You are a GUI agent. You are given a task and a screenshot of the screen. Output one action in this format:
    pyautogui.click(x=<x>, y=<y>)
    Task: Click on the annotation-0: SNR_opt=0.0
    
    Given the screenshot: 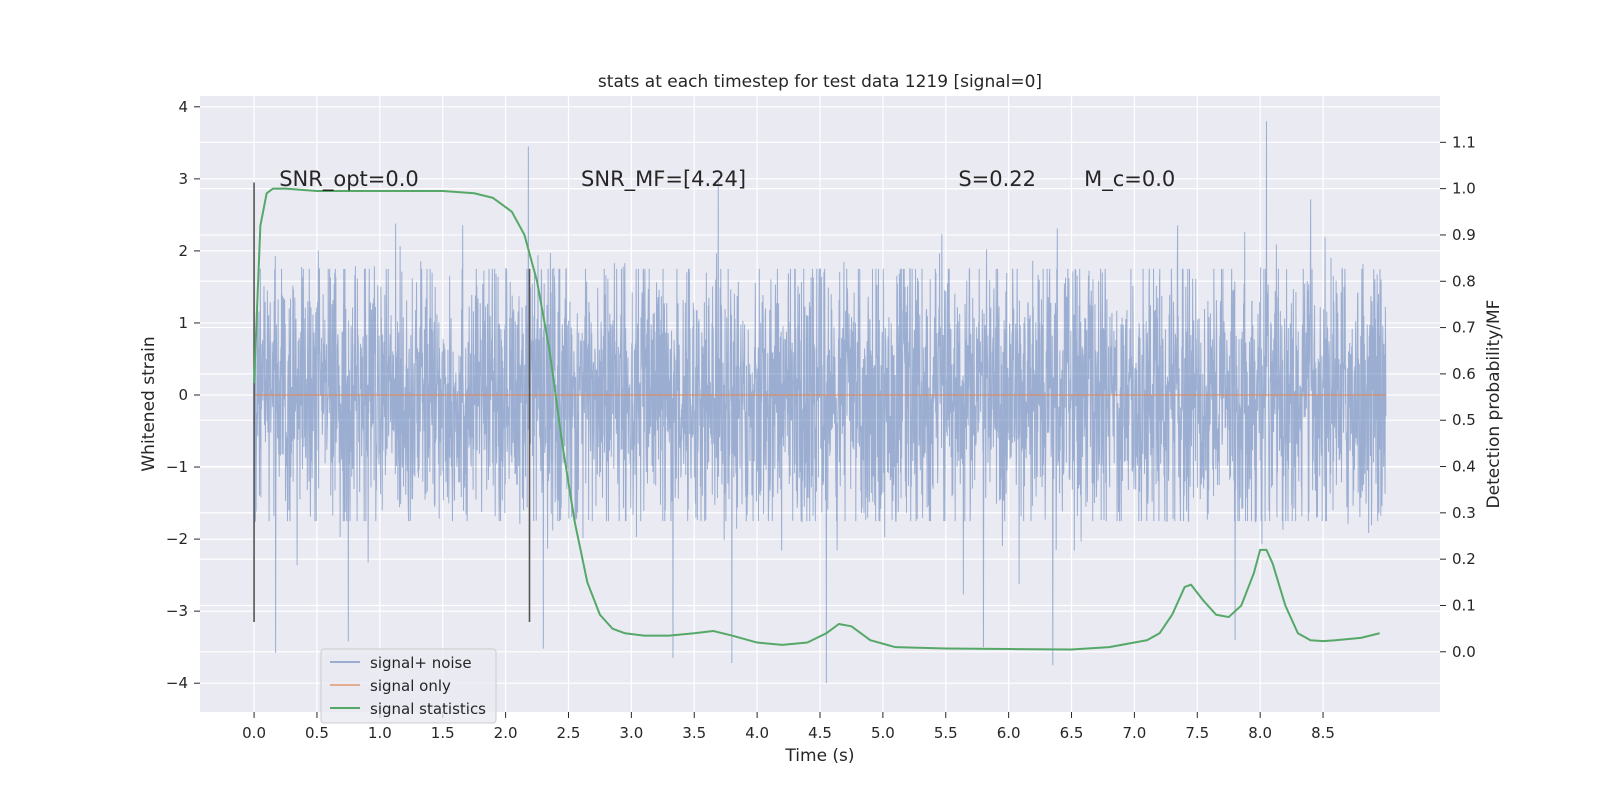 What is the action you would take?
    pyautogui.click(x=349, y=179)
    